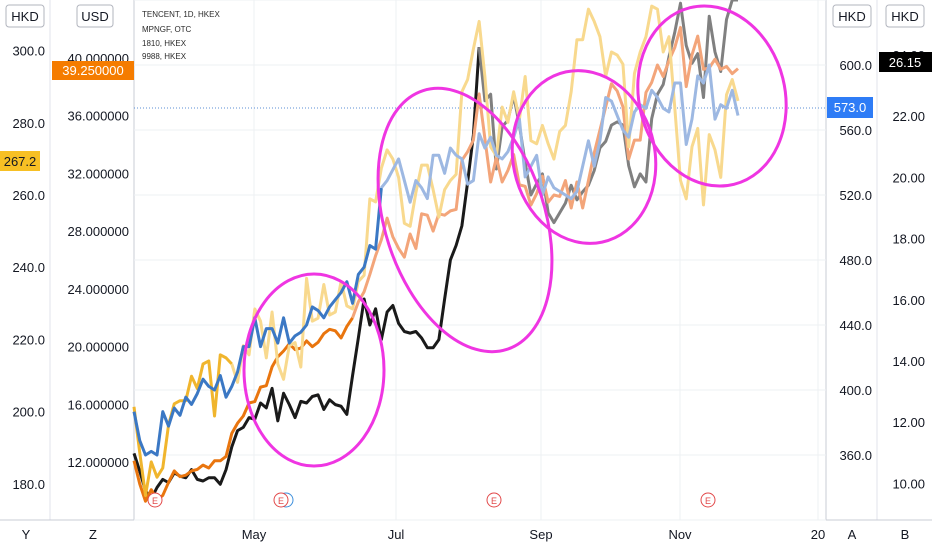 The image size is (932, 555). Describe the element at coordinates (818, 534) in the screenshot. I see `x-tick-label: 20` at that location.